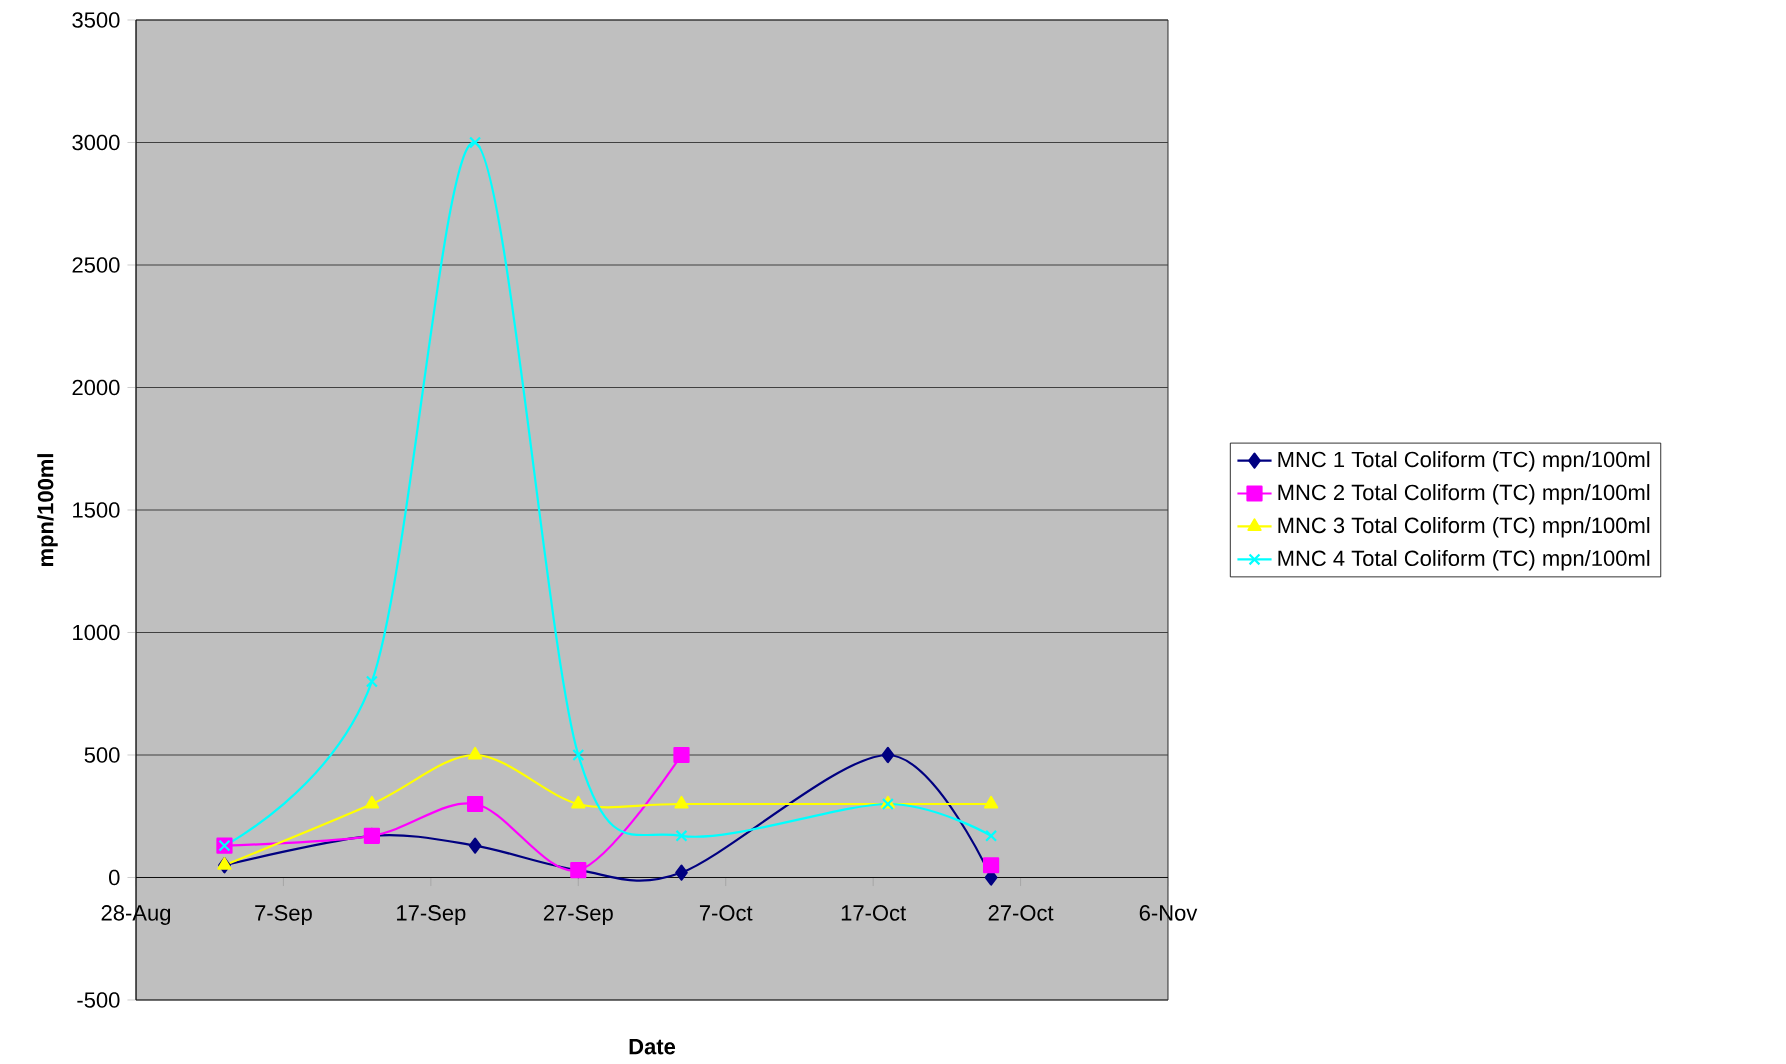  Describe the element at coordinates (47, 510) in the screenshot. I see `y-axis-title: mpn/100ml` at that location.